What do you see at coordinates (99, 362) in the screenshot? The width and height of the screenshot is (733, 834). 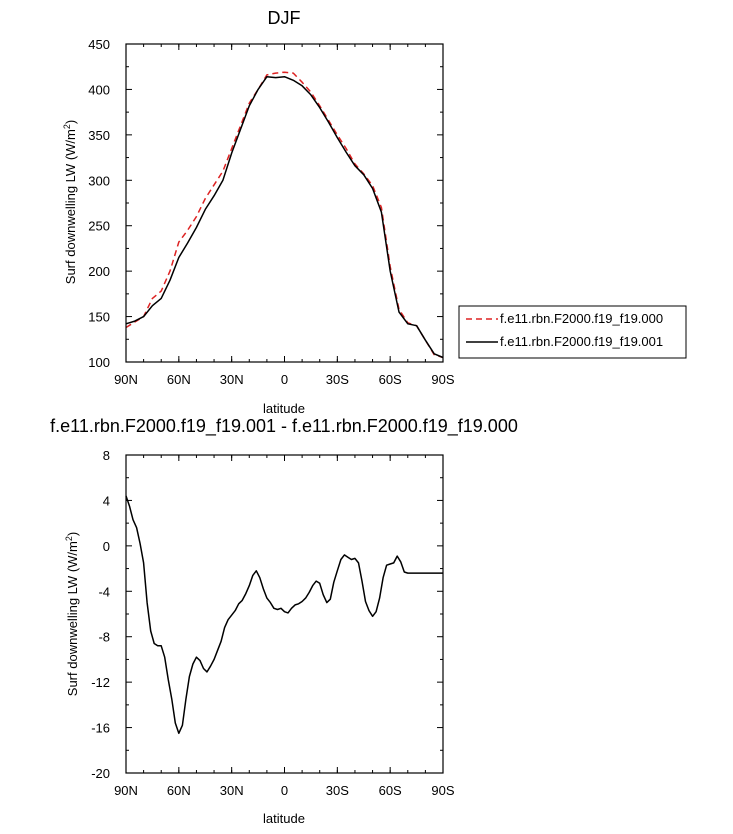 I see `y-tick-label: 100` at bounding box center [99, 362].